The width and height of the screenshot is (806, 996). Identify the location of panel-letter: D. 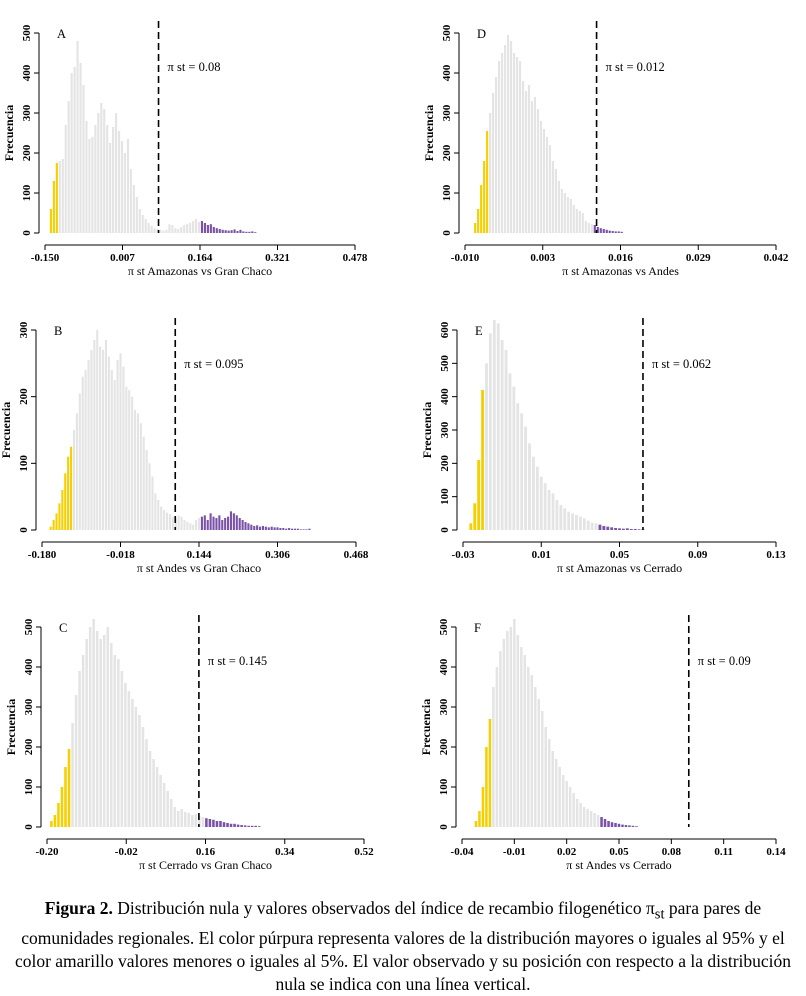
(481, 34).